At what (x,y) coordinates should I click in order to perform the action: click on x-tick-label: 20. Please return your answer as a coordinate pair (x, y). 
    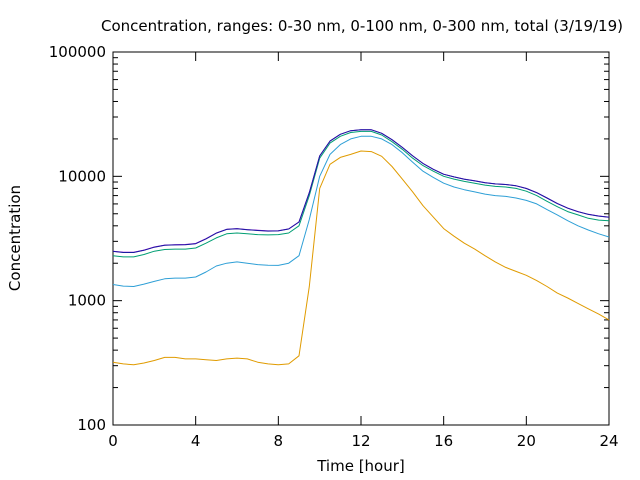
    Looking at the image, I should click on (526, 441).